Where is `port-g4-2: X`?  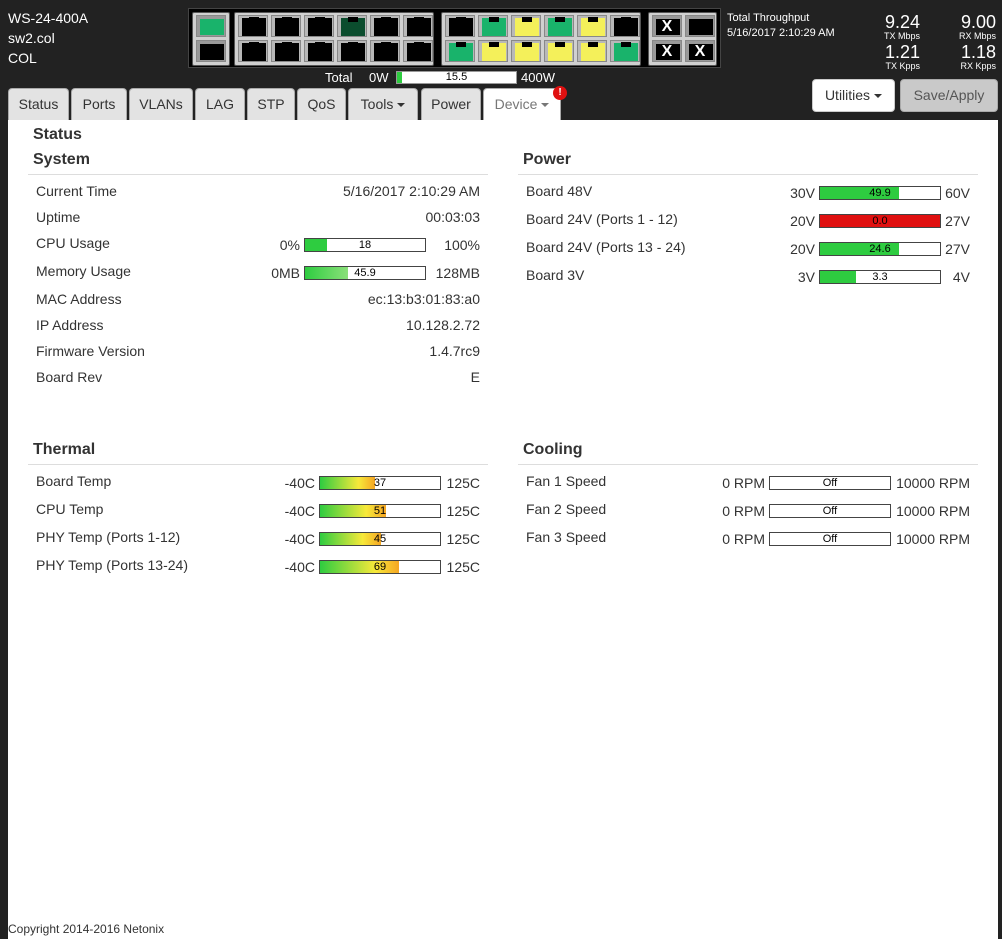 port-g4-2: X is located at coordinates (667, 51).